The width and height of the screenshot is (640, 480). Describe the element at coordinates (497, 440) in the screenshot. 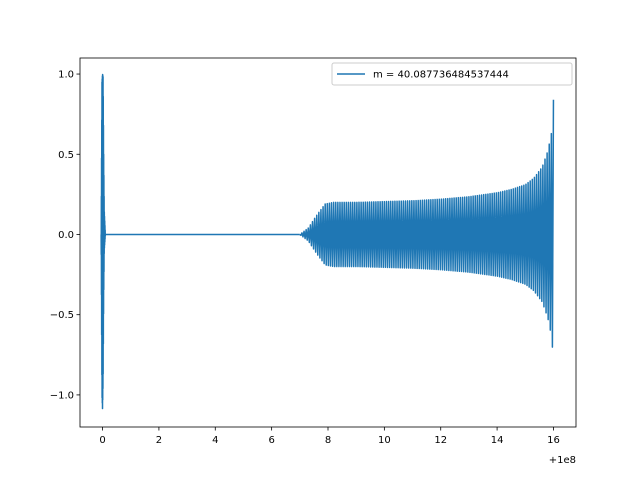

I see `x-tick-label: 14` at that location.